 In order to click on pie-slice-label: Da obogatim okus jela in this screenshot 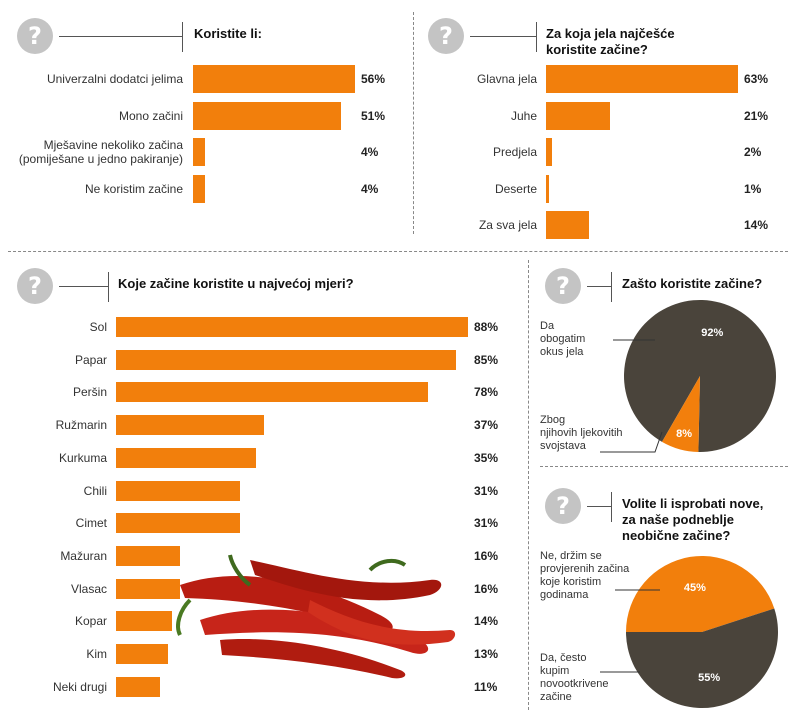, I will do `click(563, 339)`.